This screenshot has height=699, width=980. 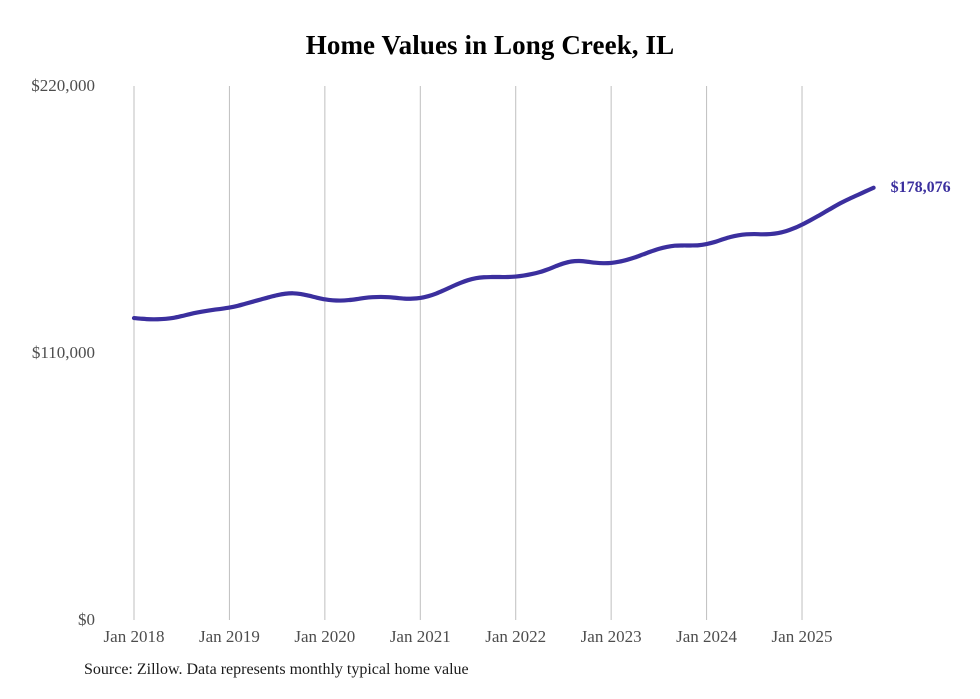 What do you see at coordinates (325, 636) in the screenshot?
I see `x-tick-label-jan-2020: Jan 2020` at bounding box center [325, 636].